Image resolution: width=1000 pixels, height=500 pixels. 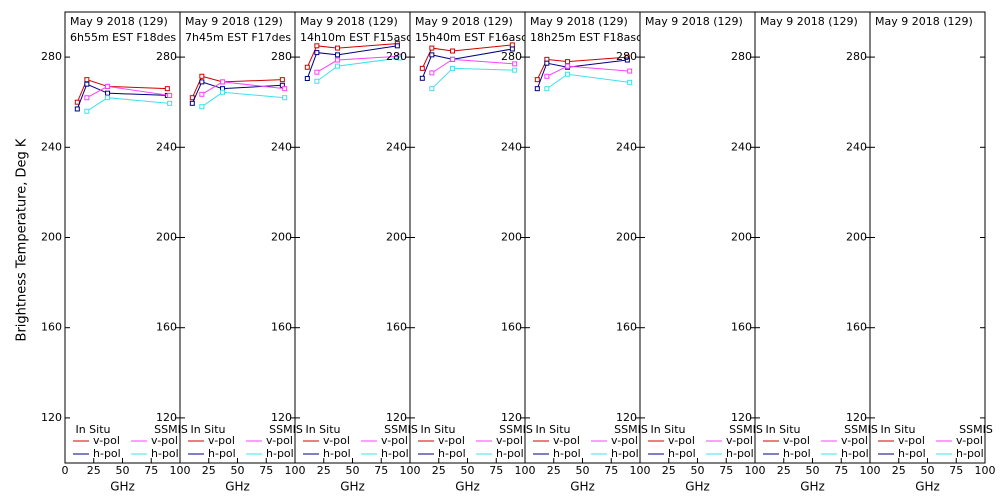 I want to click on titles: May 9 2018 (129), so click(x=924, y=21).